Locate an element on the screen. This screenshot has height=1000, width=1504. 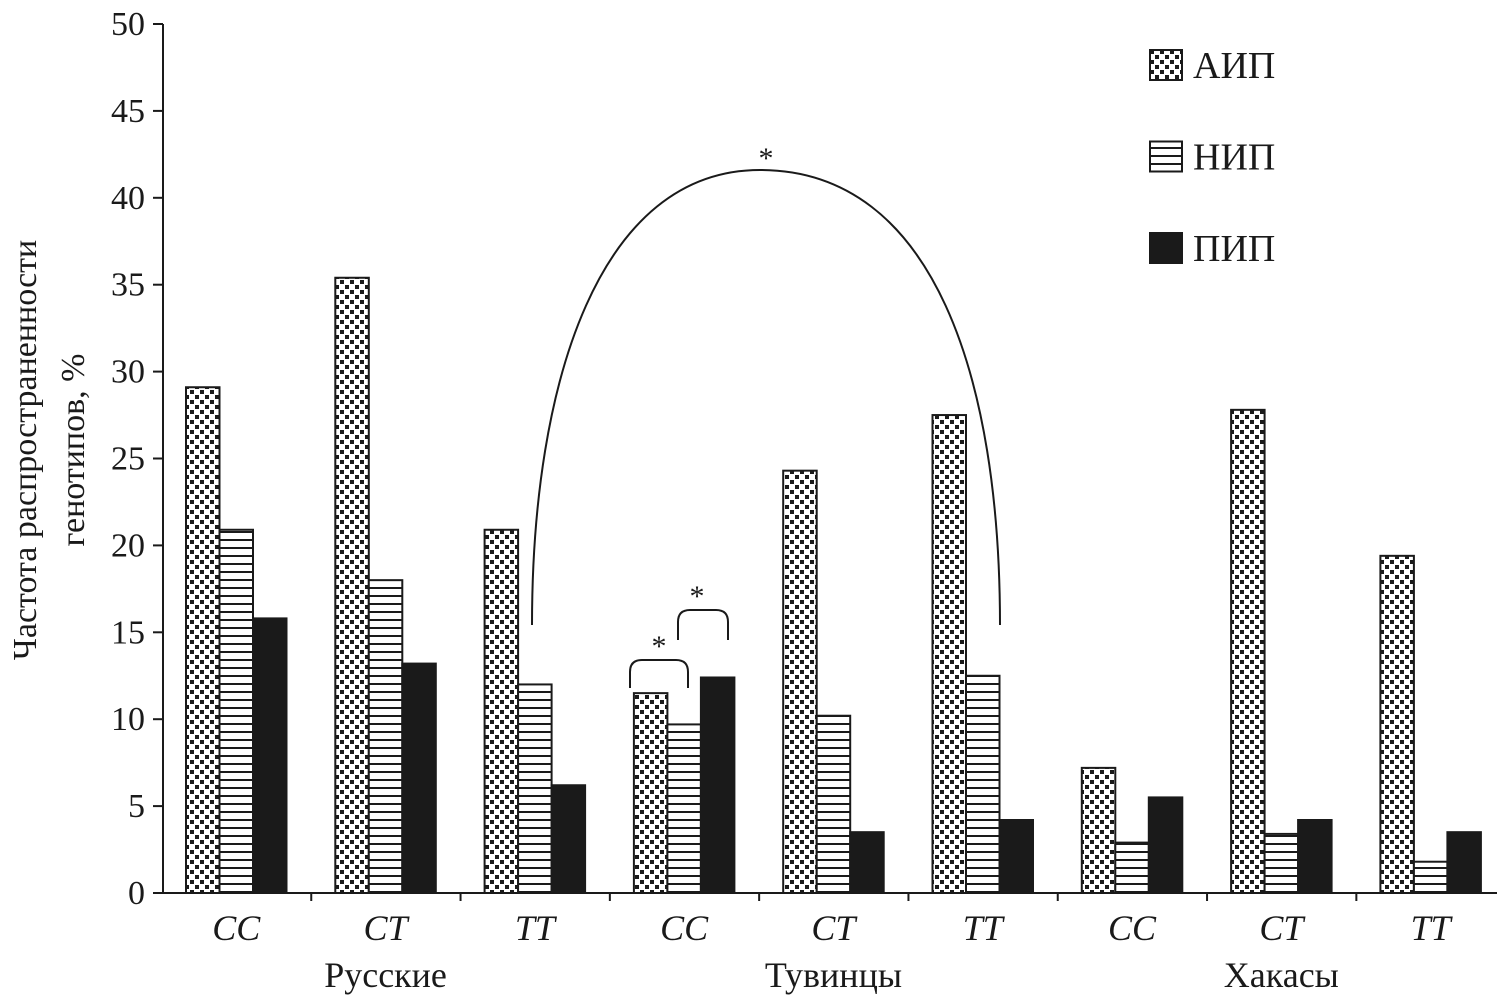
y-axis-title-line-1: Частота распространенности is located at coordinates (25, 450).